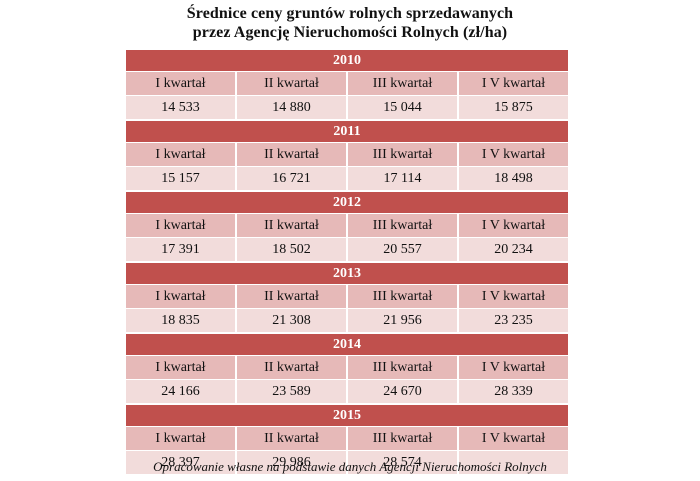 The image size is (700, 481). Describe the element at coordinates (403, 249) in the screenshot. I see `price-cell: 20 557` at that location.